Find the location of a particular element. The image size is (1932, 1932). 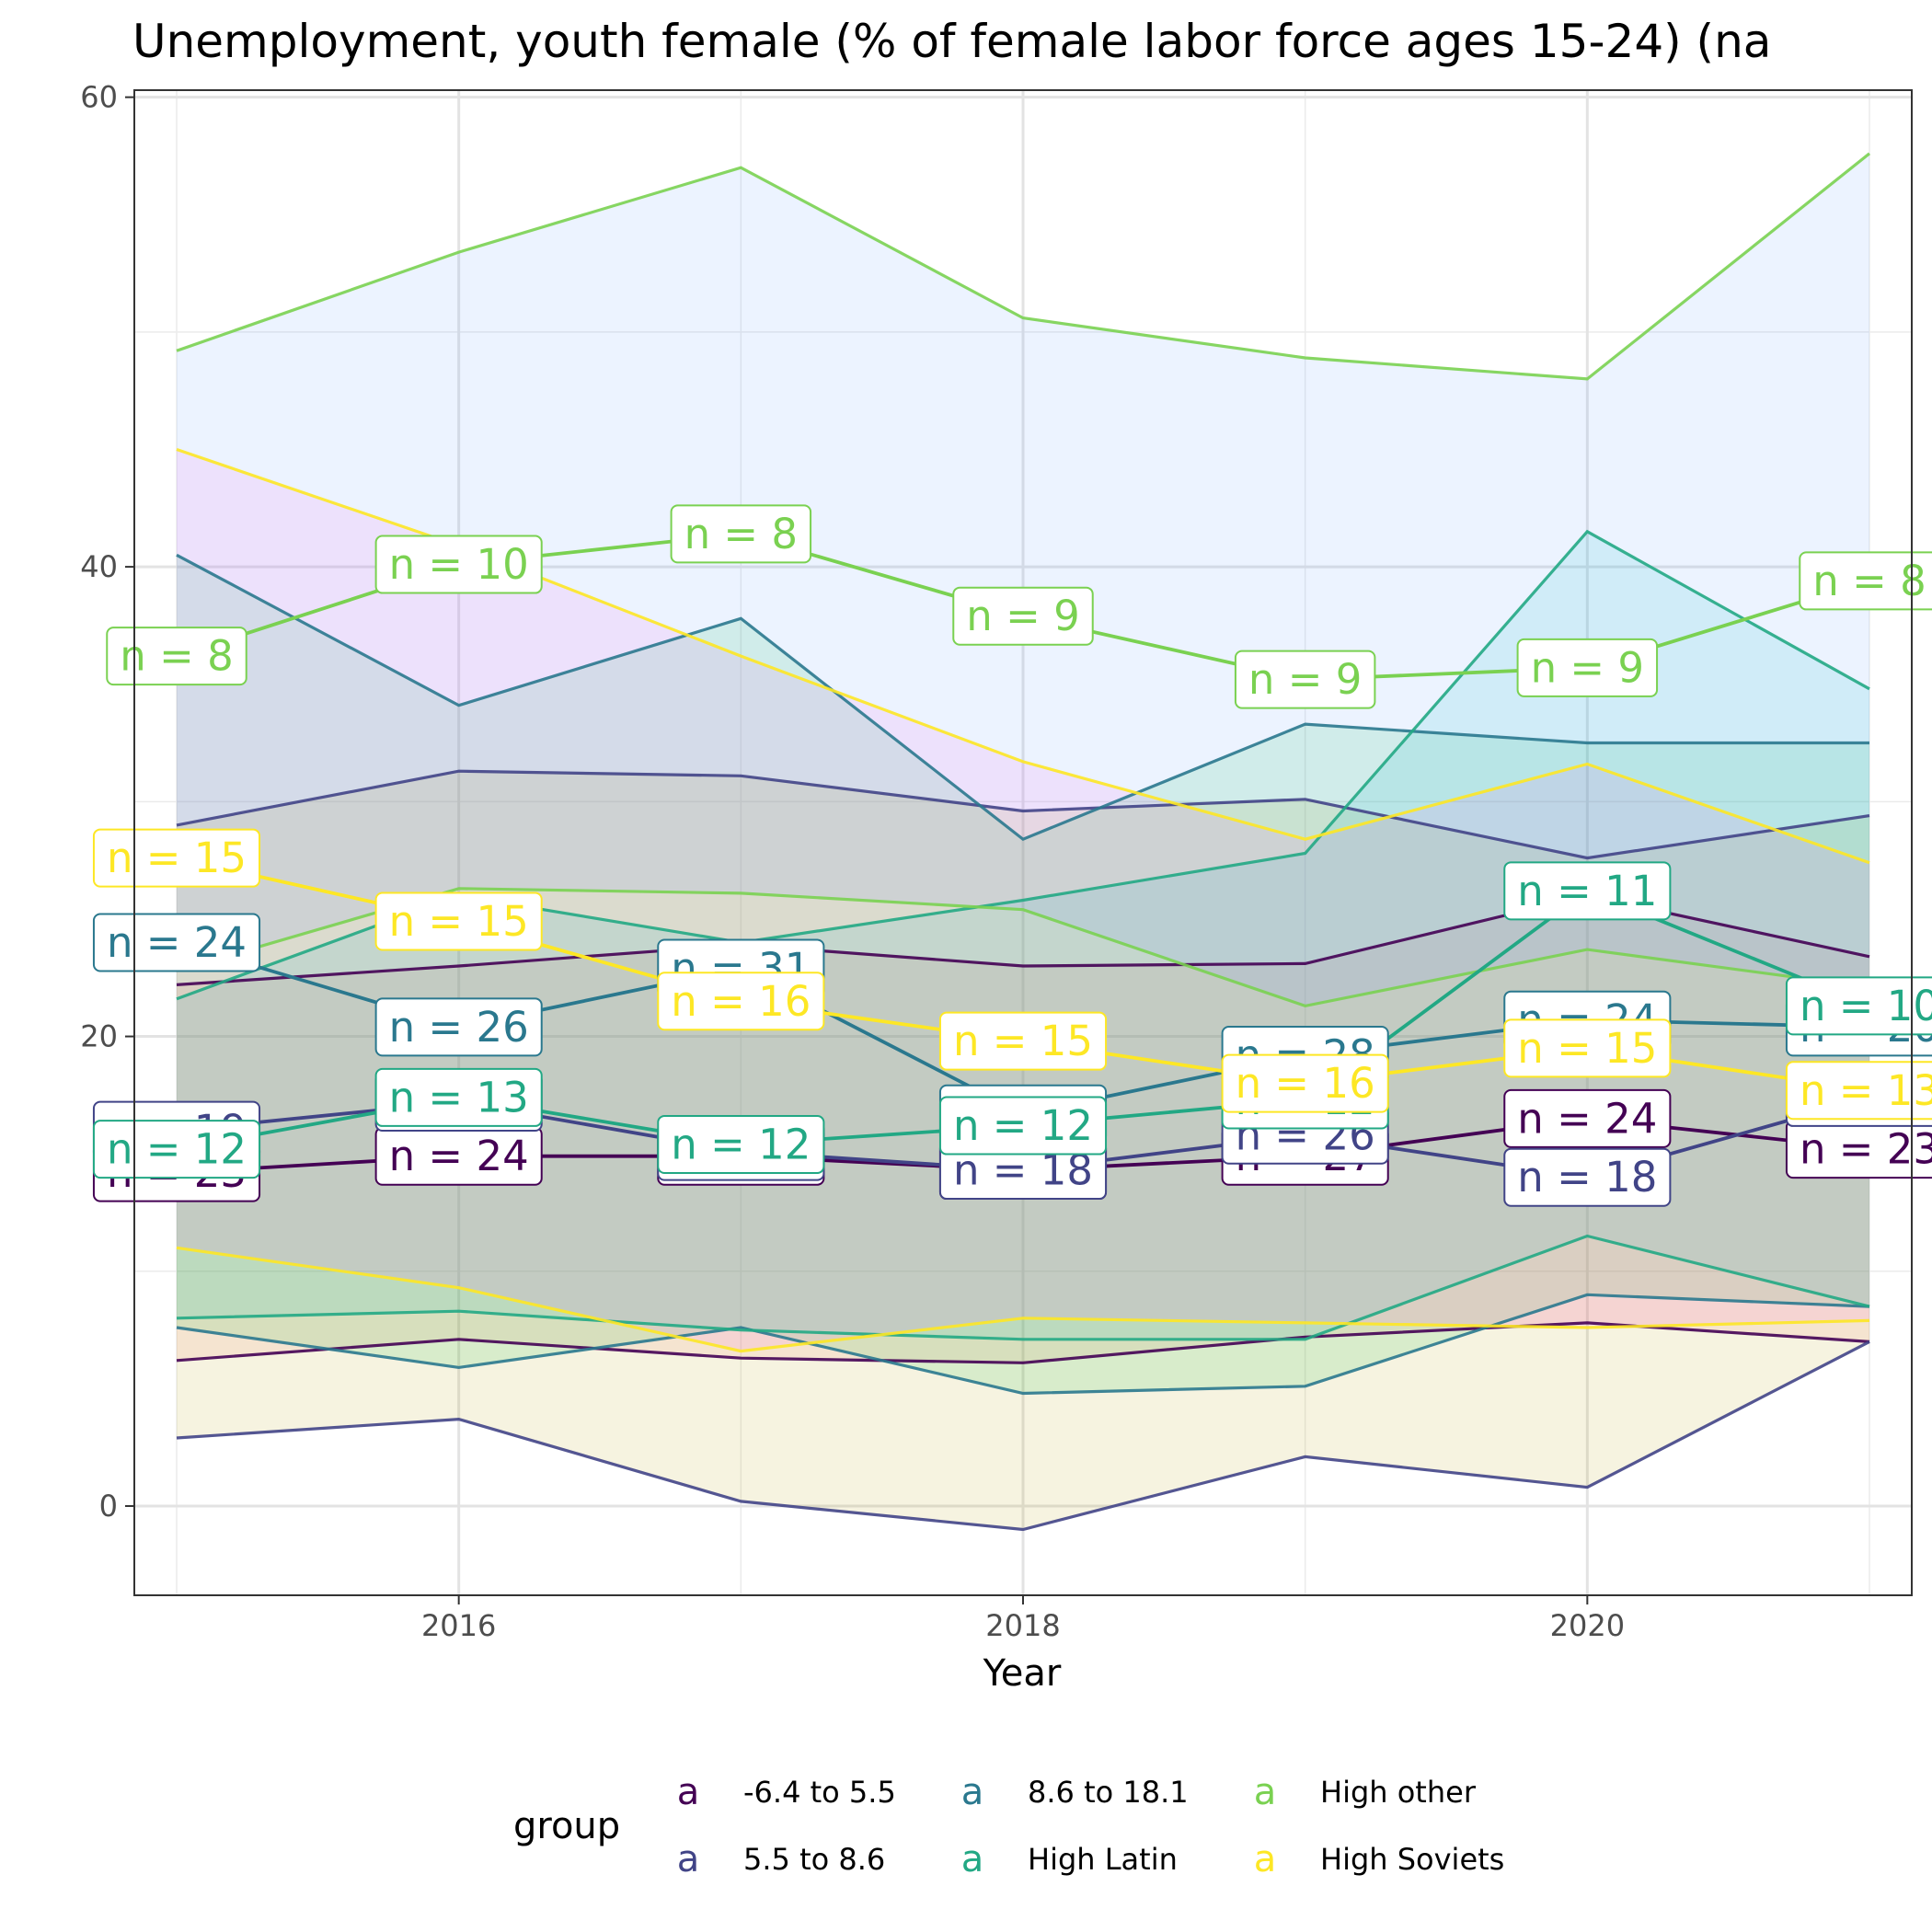

legend-item: a High Soviets is located at coordinates (1379, 1859).